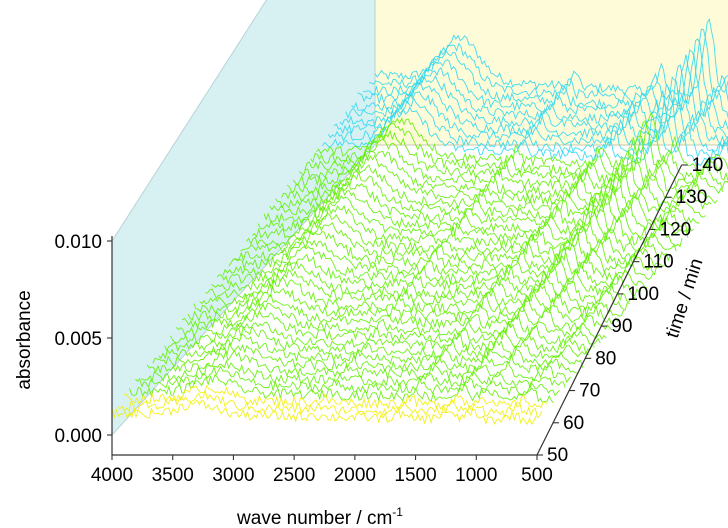 This screenshot has width=728, height=528. Describe the element at coordinates (415, 475) in the screenshot. I see `x-tick-label-1500: 1500` at that location.